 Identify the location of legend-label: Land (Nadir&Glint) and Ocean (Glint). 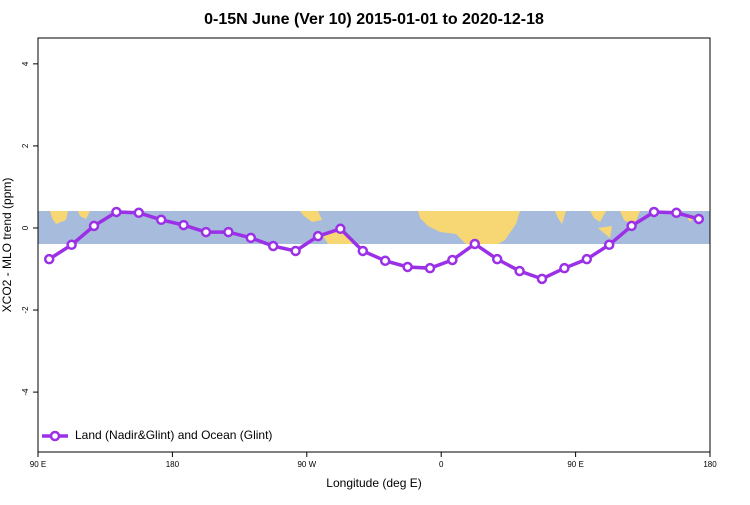
(173, 435).